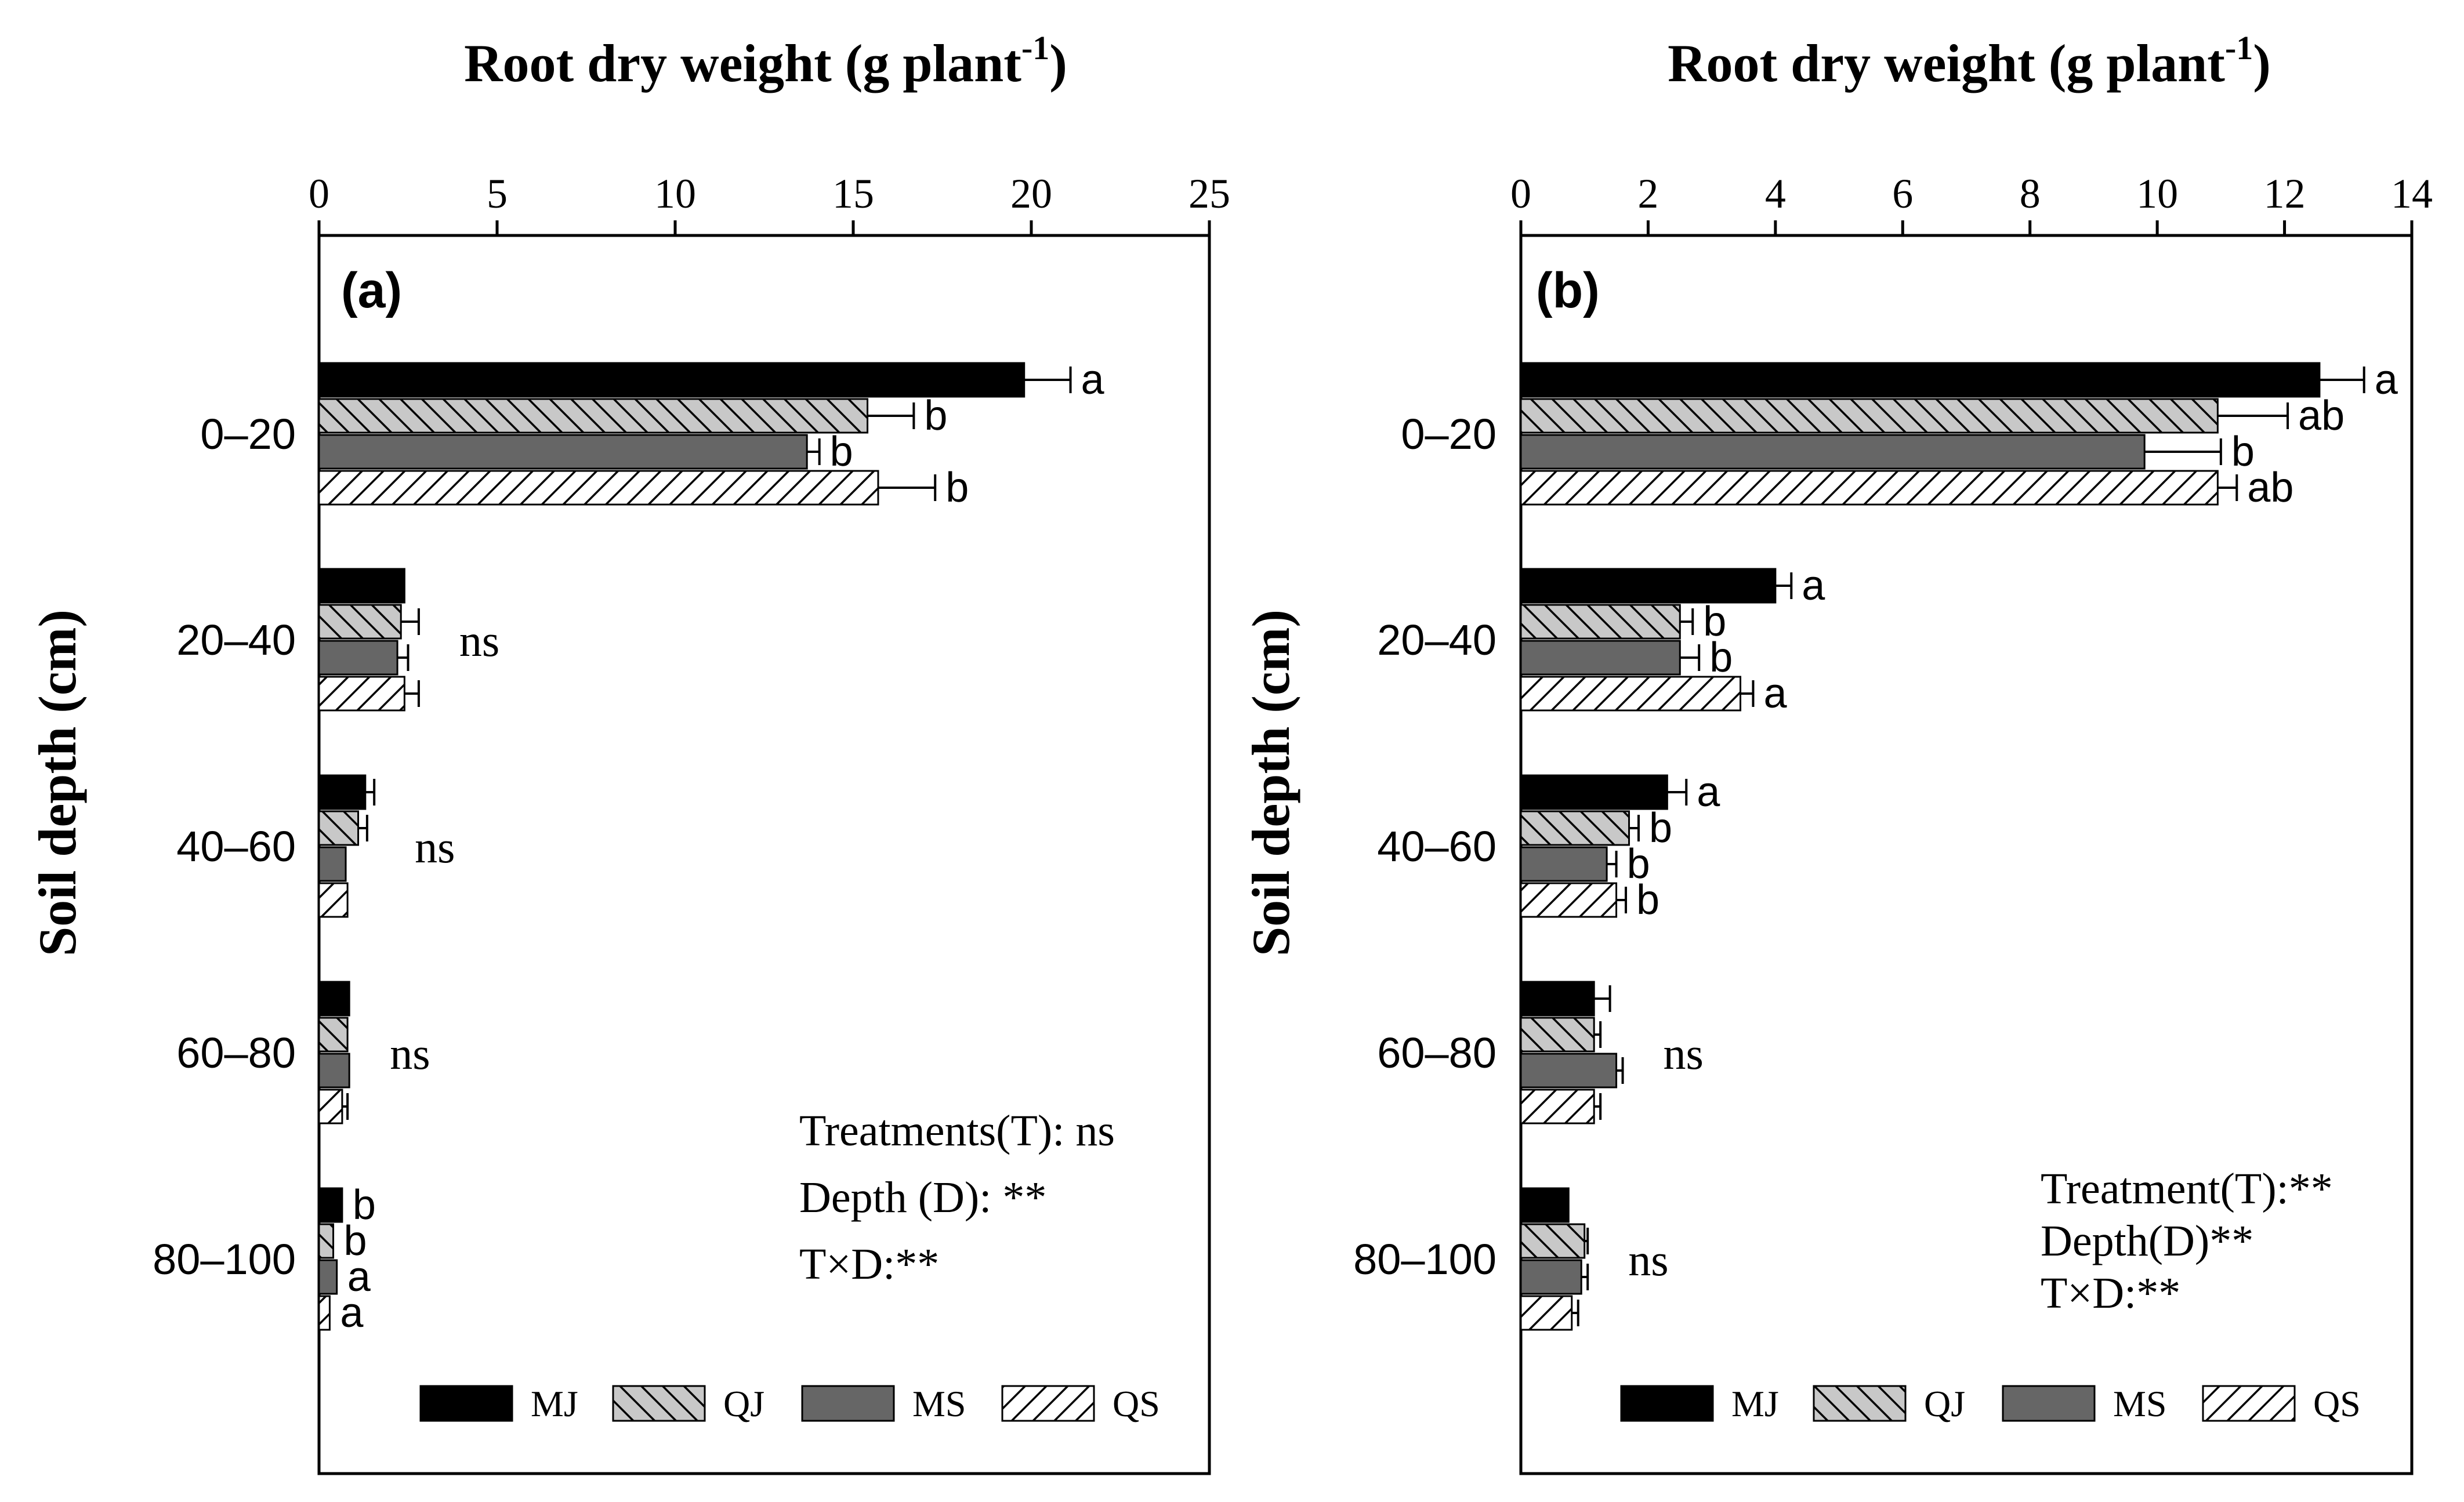 This screenshot has height=1502, width=2464. What do you see at coordinates (2412, 194) in the screenshot?
I see `x-tick-label: 14` at bounding box center [2412, 194].